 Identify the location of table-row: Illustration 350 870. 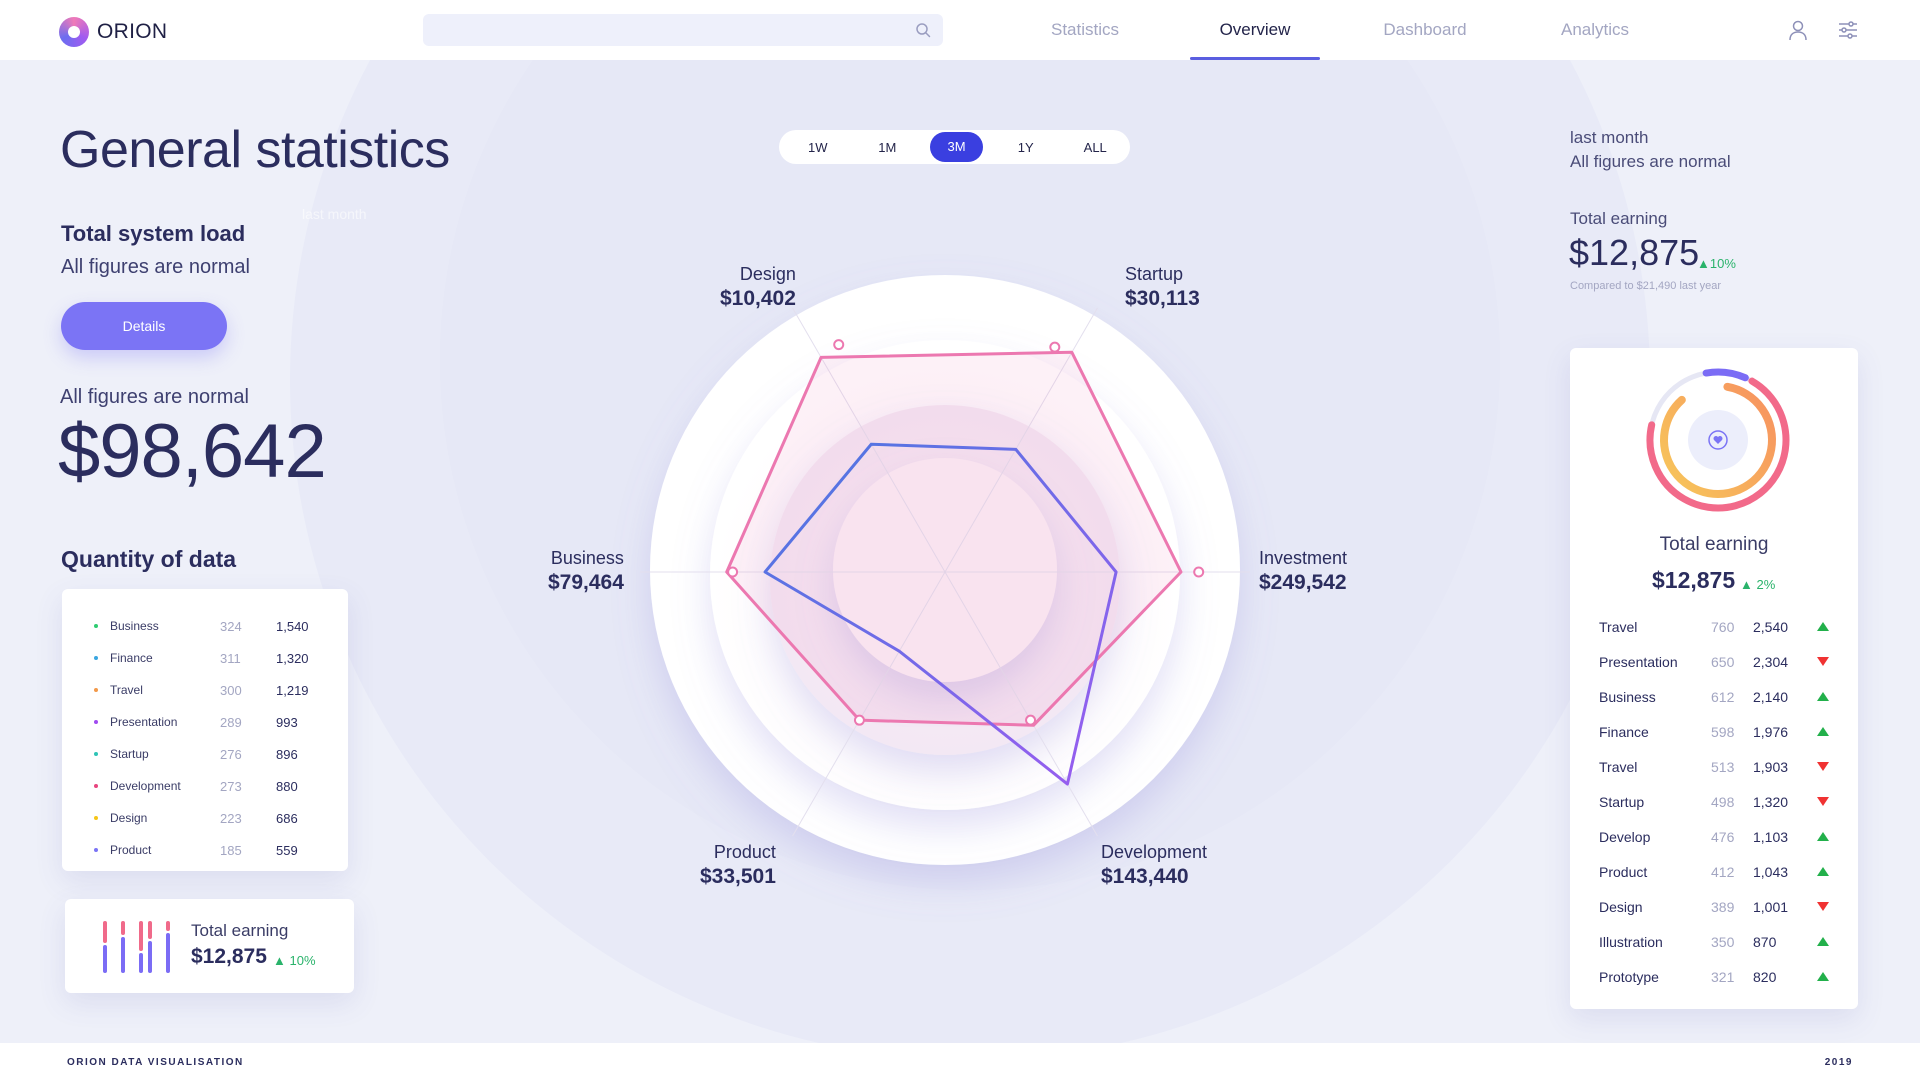
(1719, 941).